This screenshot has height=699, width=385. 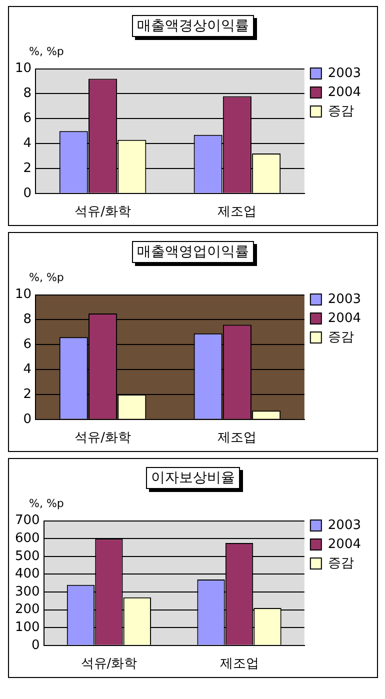 I want to click on y-tick-label: 200, so click(x=27, y=610).